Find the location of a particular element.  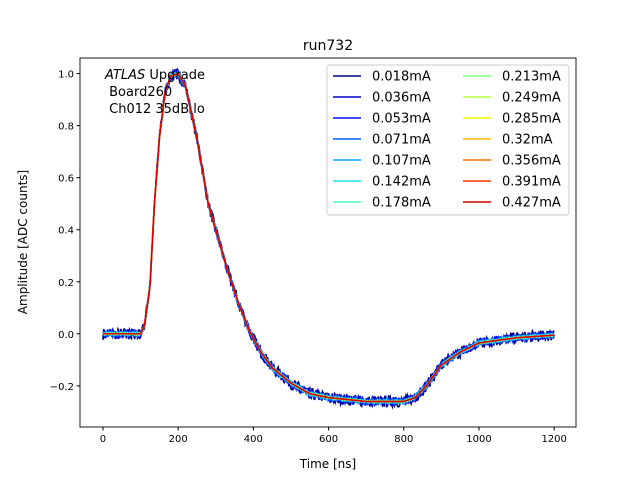

legend-entry: 0.053mA is located at coordinates (382, 119).